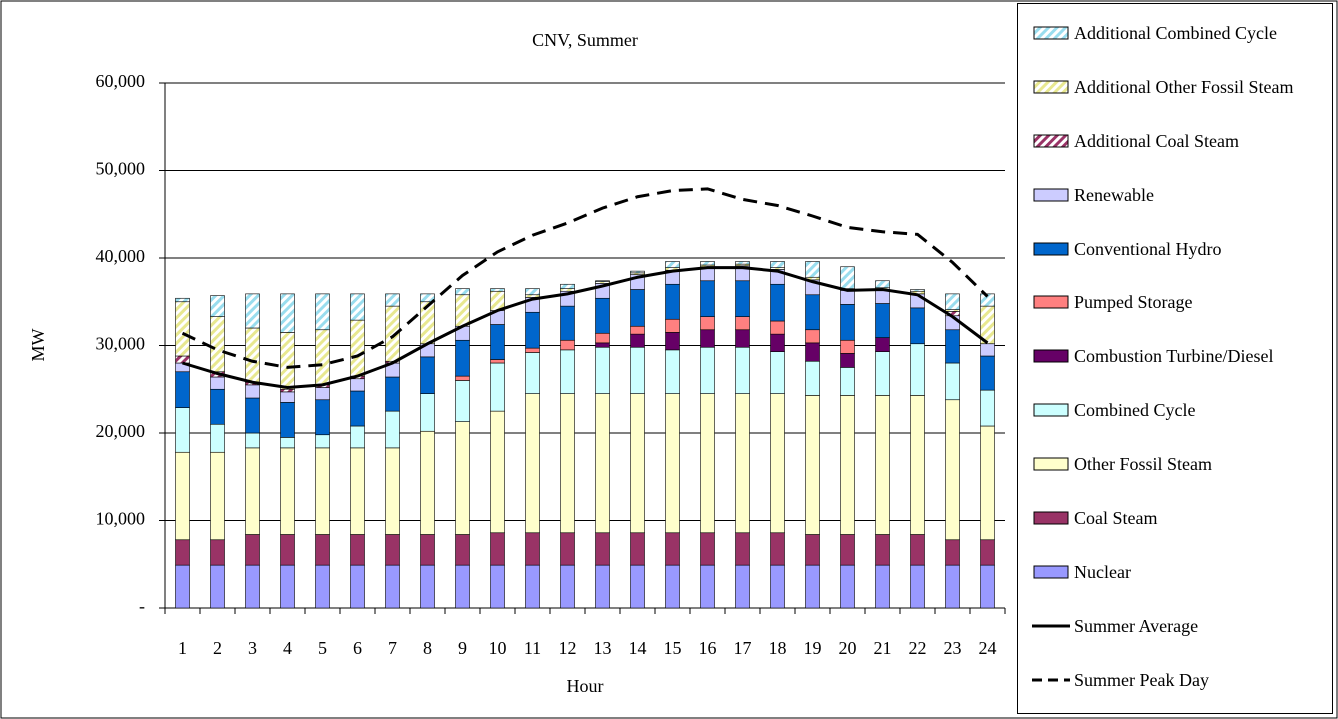 The image size is (1338, 719). Describe the element at coordinates (427, 648) in the screenshot. I see `x-tick-label: 8` at that location.